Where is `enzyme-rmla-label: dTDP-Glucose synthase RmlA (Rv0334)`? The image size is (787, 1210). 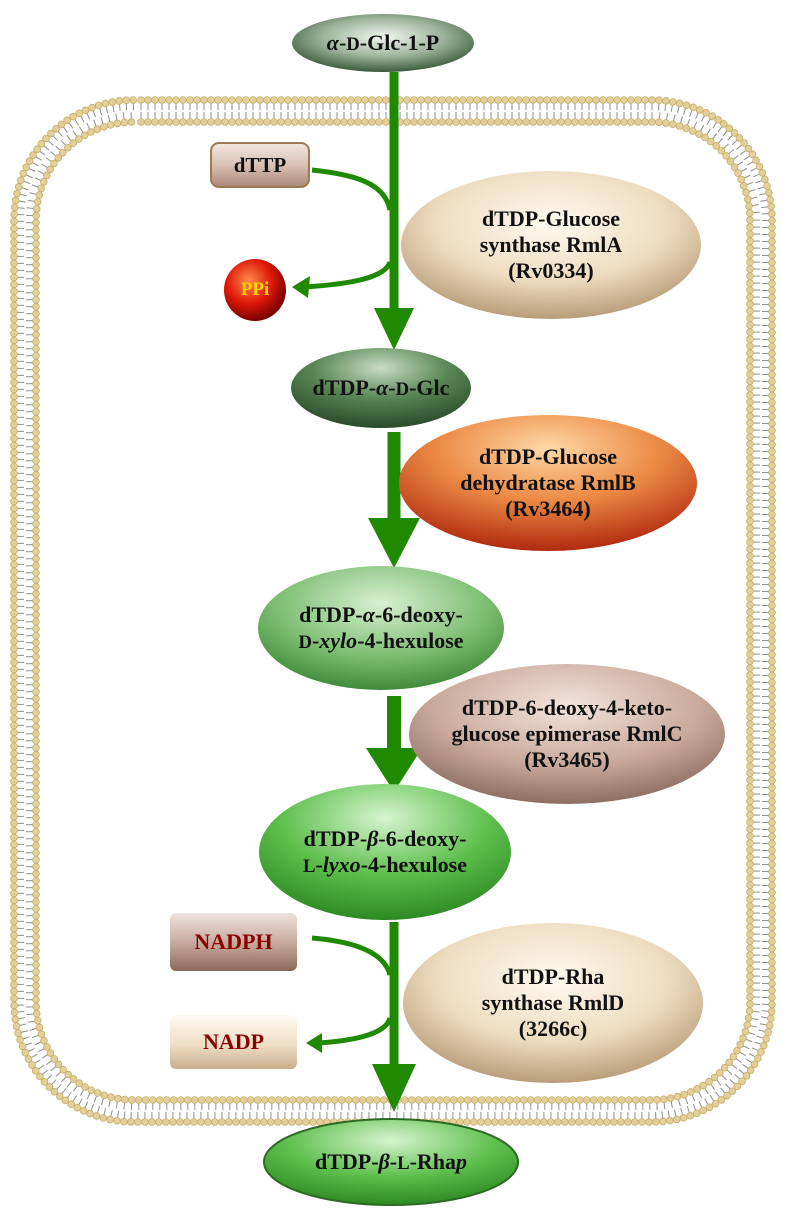
enzyme-rmla-label: dTDP-Glucose synthase RmlA (Rv0334) is located at coordinates (551, 245).